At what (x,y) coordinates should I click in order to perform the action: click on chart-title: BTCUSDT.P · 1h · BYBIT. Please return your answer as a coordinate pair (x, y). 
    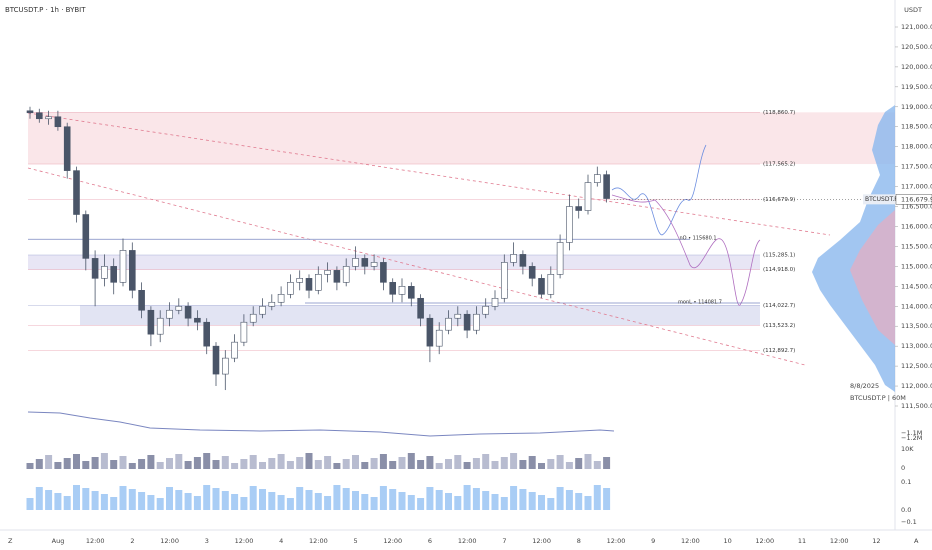
    Looking at the image, I should click on (45, 10).